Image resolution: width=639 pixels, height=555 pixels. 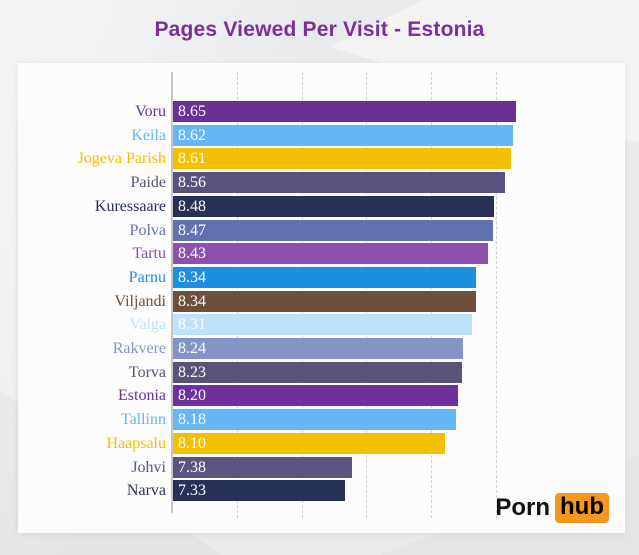 What do you see at coordinates (192, 135) in the screenshot?
I see `value-label: 8.62` at bounding box center [192, 135].